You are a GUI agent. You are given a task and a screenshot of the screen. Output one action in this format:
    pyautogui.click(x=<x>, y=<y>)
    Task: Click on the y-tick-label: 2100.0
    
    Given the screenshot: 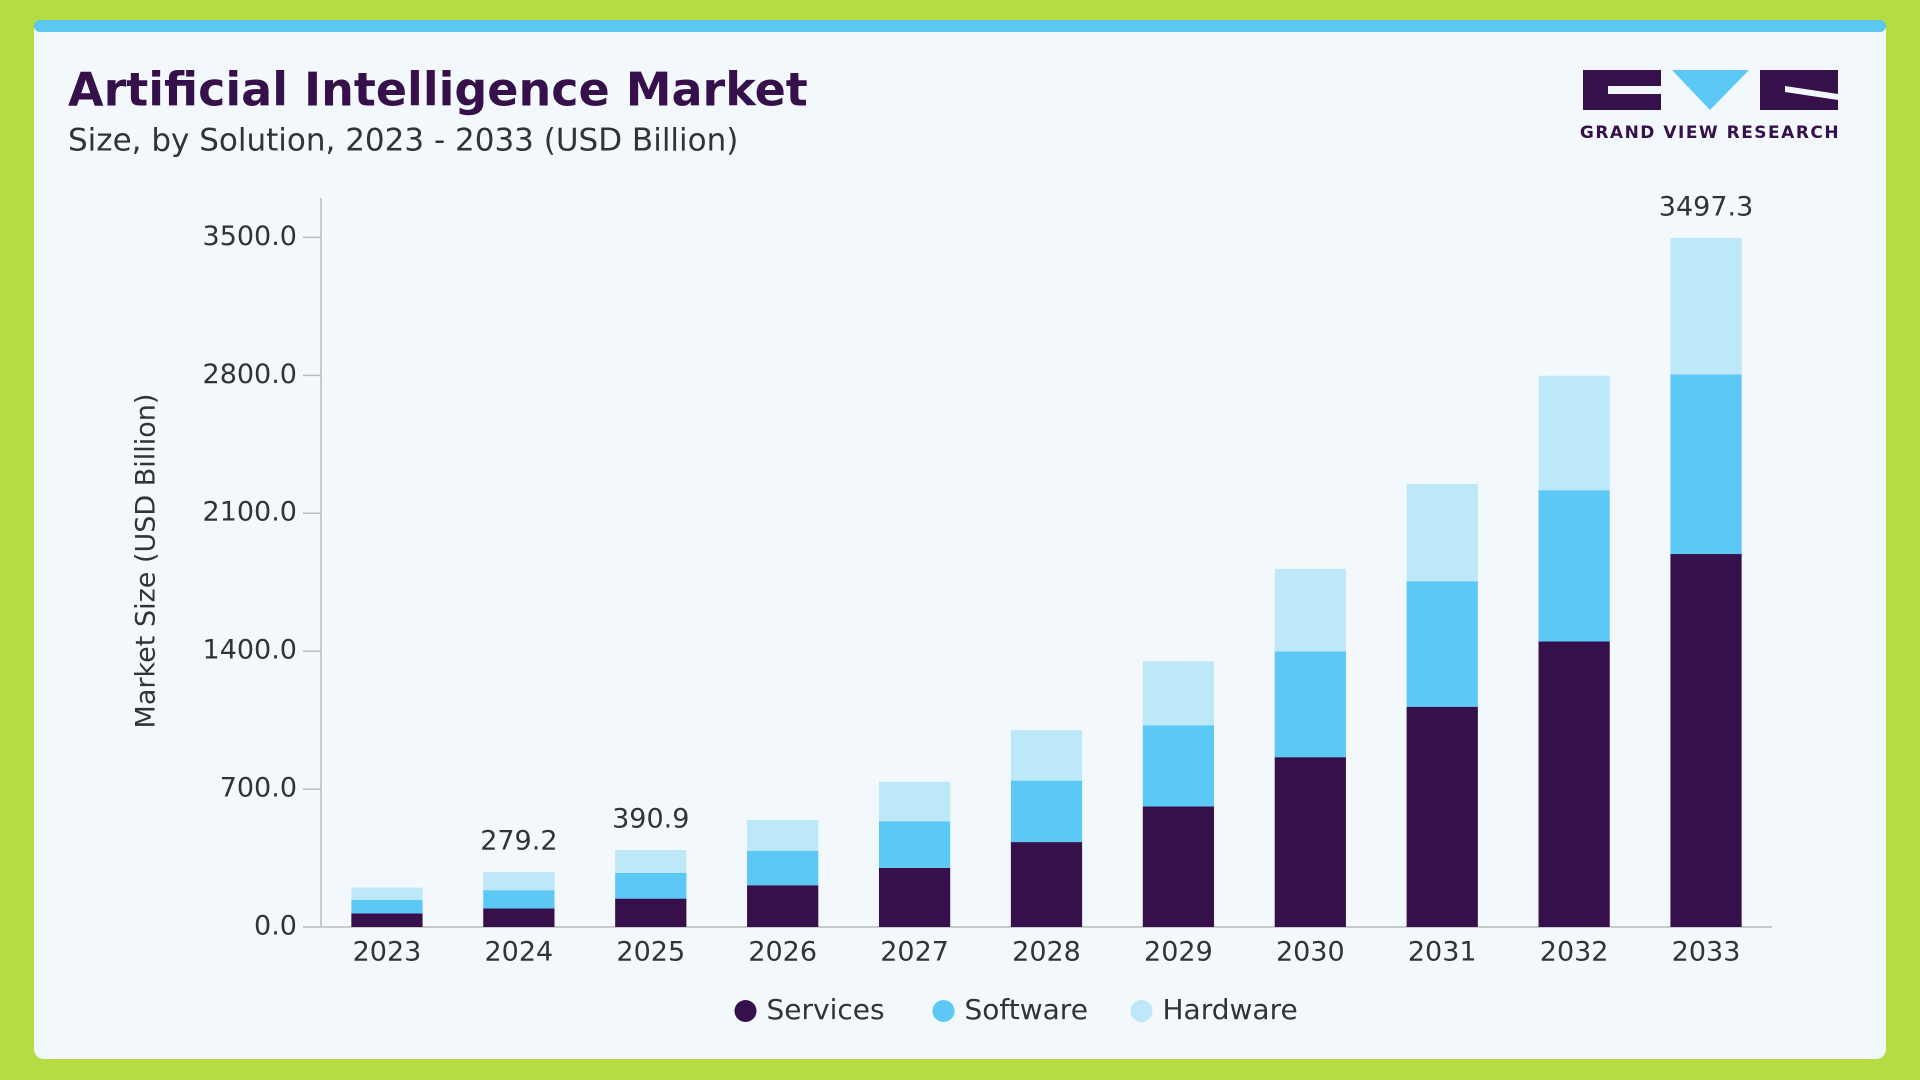 What is the action you would take?
    pyautogui.click(x=250, y=512)
    